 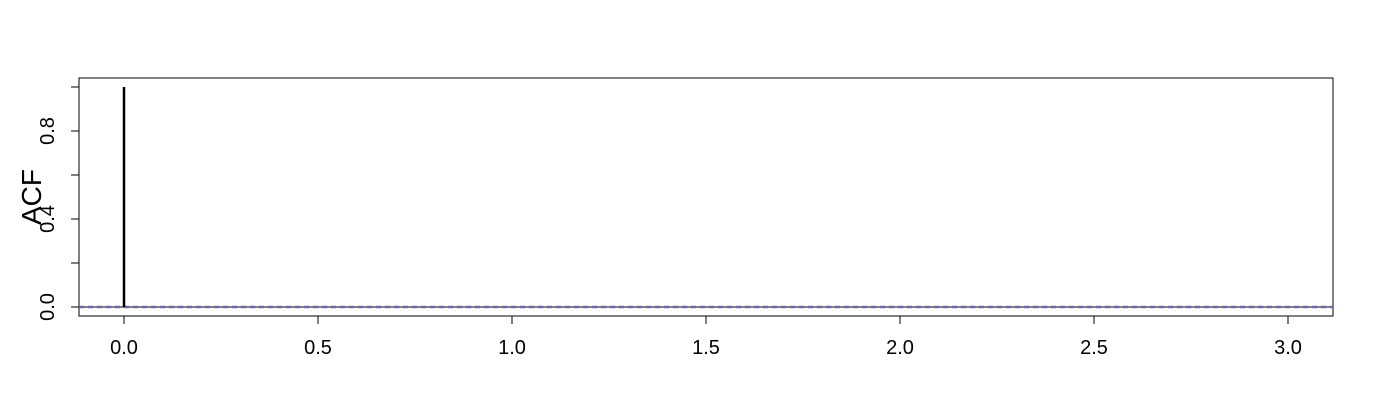 What do you see at coordinates (1094, 348) in the screenshot?
I see `x-tick-label: 2.5` at bounding box center [1094, 348].